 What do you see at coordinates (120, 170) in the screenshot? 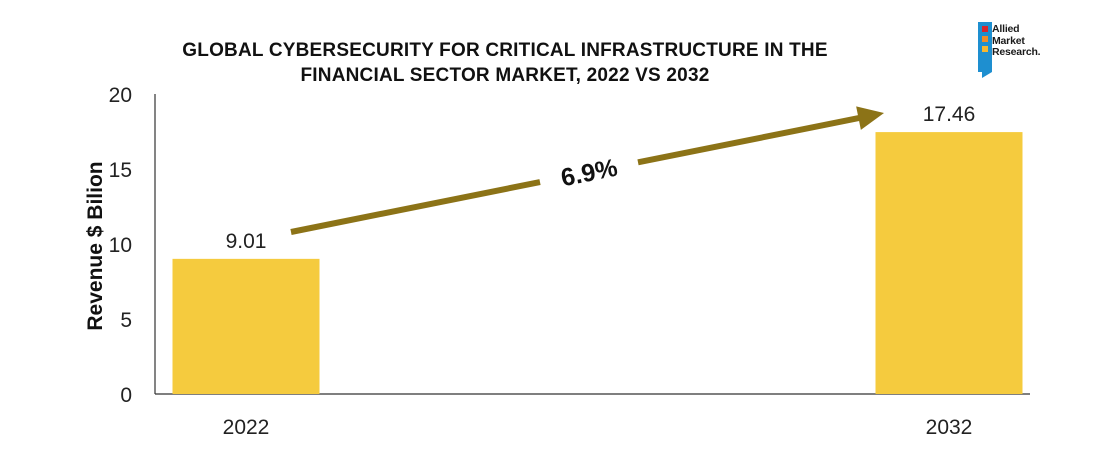
I see `y-tick-label: 15` at bounding box center [120, 170].